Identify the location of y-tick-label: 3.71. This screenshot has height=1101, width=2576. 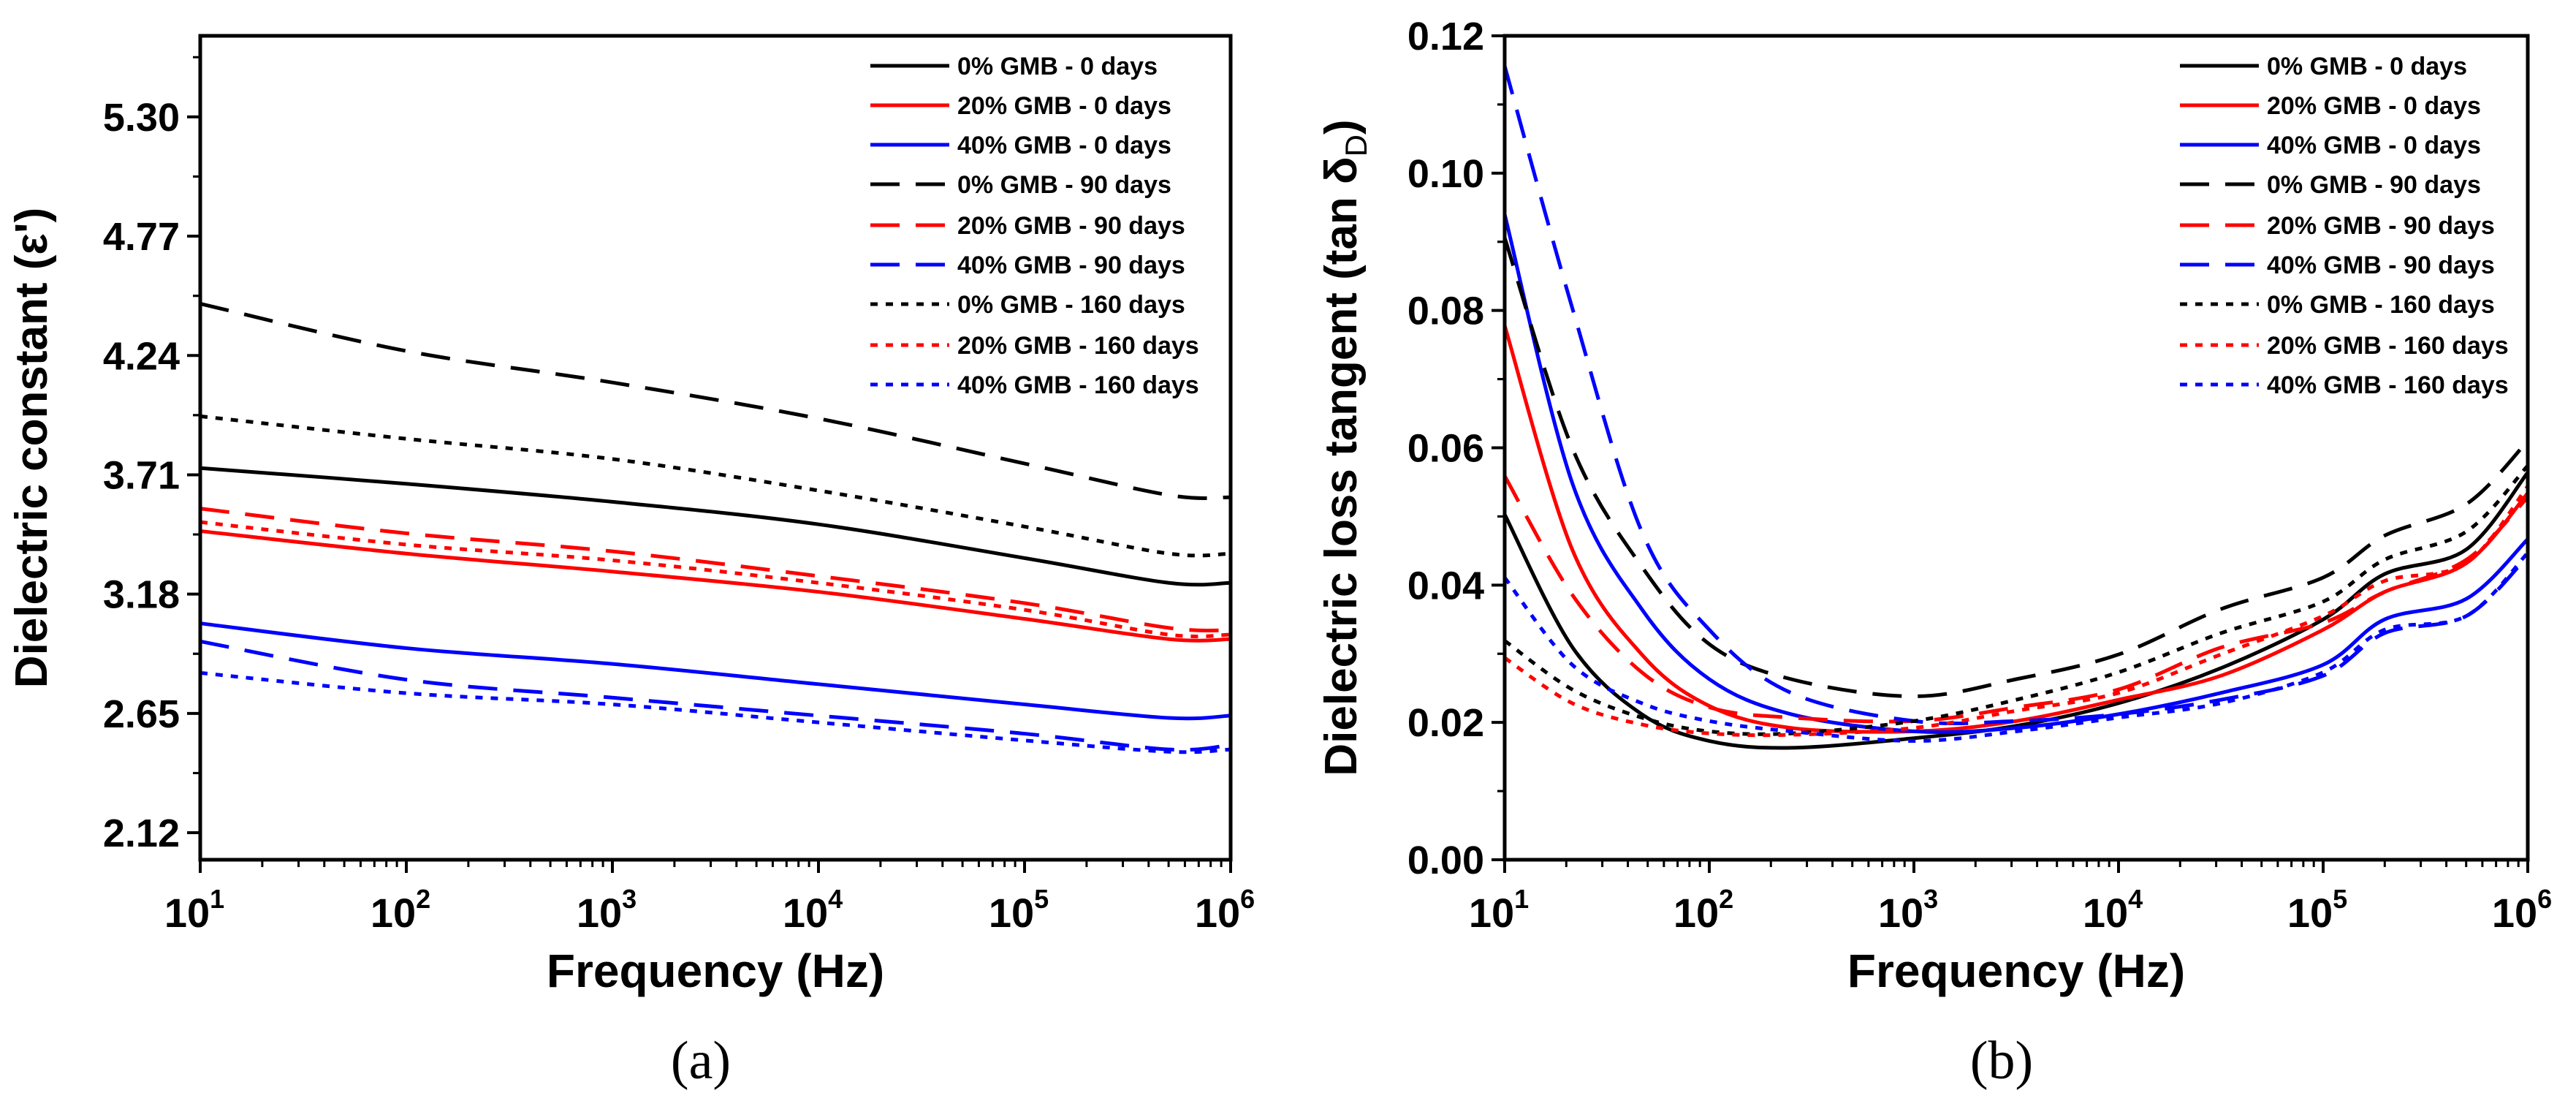
(141, 475).